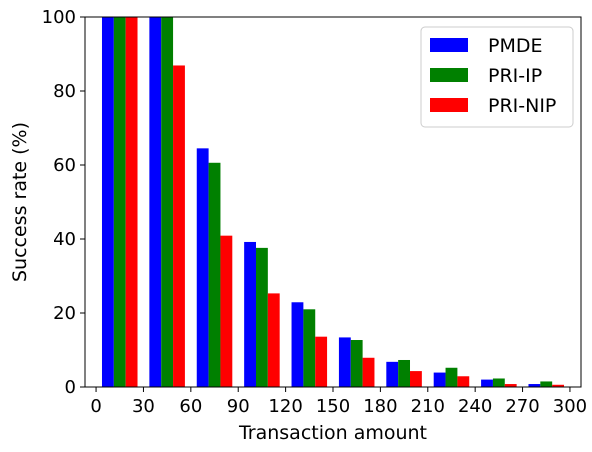 Image resolution: width=592 pixels, height=452 pixels. What do you see at coordinates (449, 45) in the screenshot?
I see `legend-swatch-pmde` at bounding box center [449, 45].